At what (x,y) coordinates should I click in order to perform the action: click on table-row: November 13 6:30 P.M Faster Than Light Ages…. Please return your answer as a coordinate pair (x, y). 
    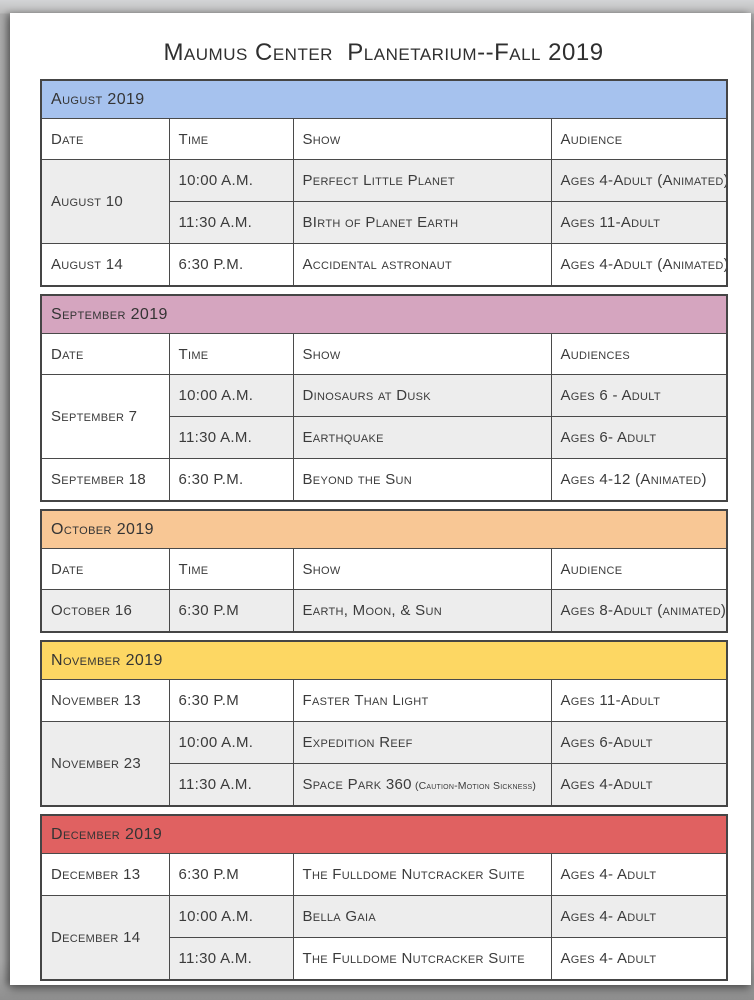
    Looking at the image, I should click on (384, 700).